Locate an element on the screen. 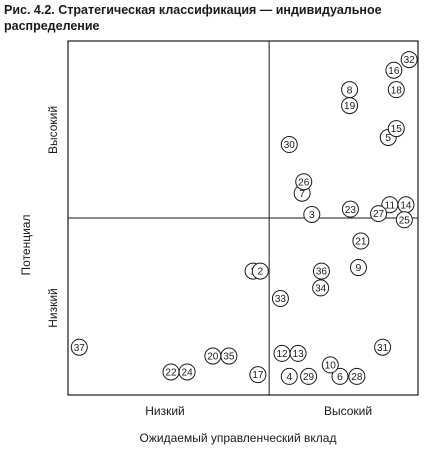 The height and width of the screenshot is (450, 427). employee-marker-label: 10 is located at coordinates (331, 366).